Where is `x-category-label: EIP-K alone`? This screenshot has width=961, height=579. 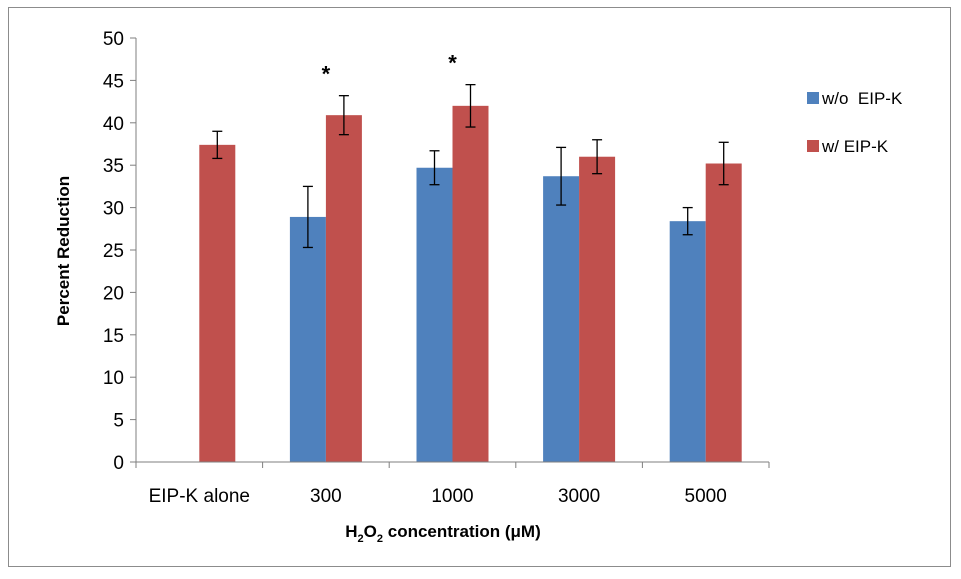 x-category-label: EIP-K alone is located at coordinates (199, 496).